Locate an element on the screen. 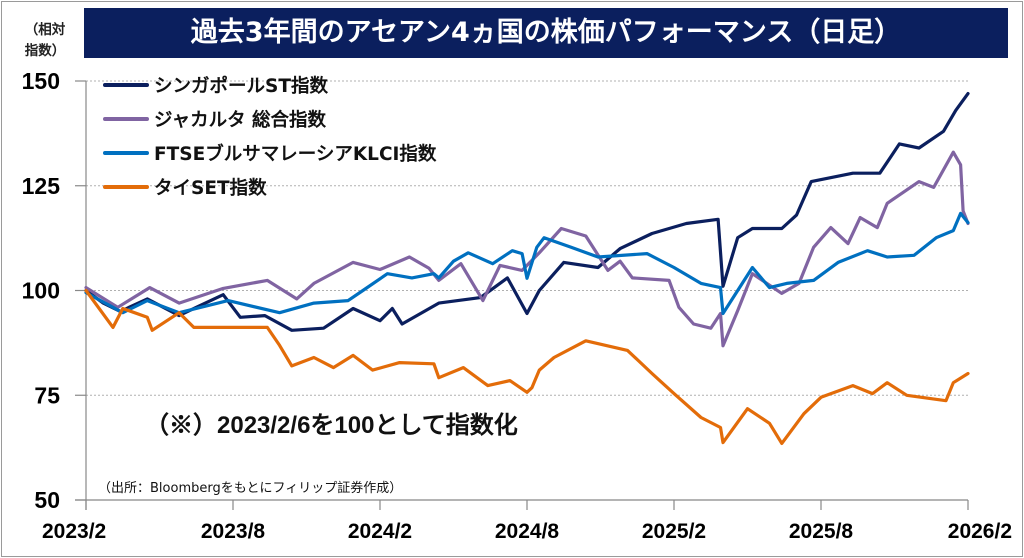 This screenshot has height=558, width=1024. y-axis-label: （相対 指数） is located at coordinates (45, 41).